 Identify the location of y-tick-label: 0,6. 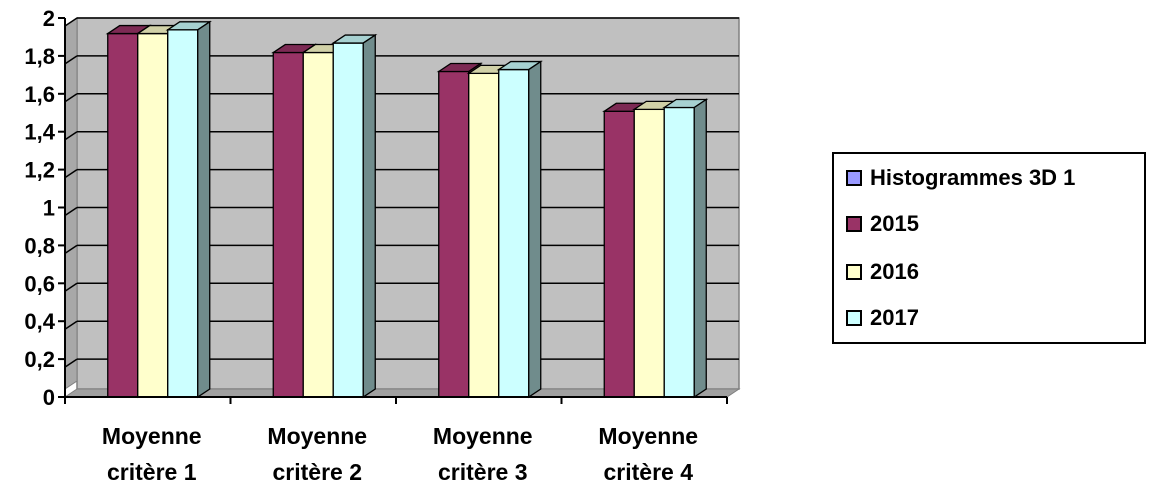
(39, 283).